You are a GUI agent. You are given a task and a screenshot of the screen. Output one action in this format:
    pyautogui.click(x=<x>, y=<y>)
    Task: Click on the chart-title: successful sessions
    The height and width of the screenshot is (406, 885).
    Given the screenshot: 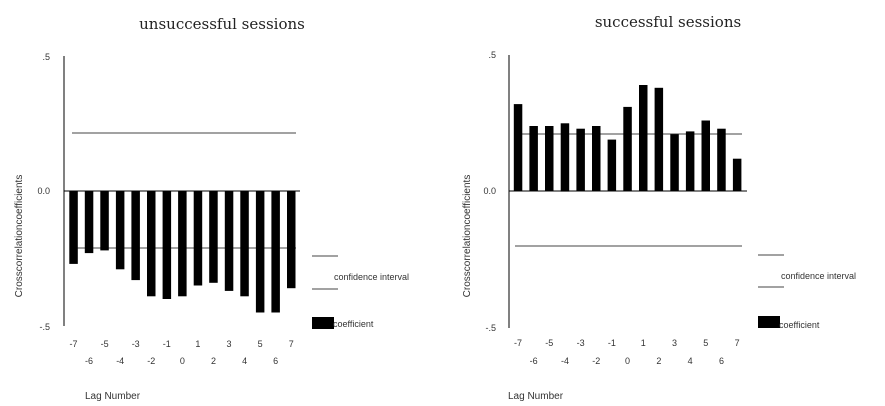 What is the action you would take?
    pyautogui.click(x=668, y=22)
    